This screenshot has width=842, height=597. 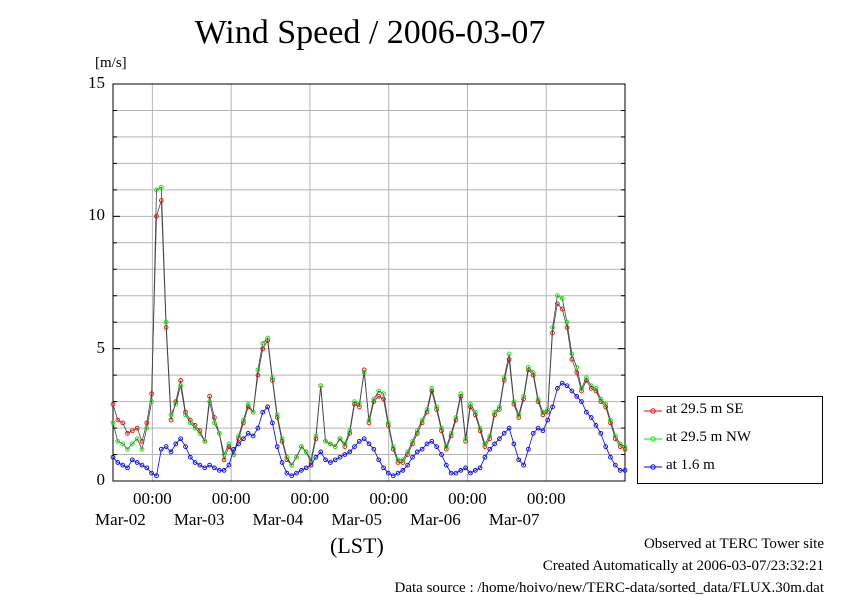 What do you see at coordinates (96, 215) in the screenshot?
I see `y-tick-label: 10` at bounding box center [96, 215].